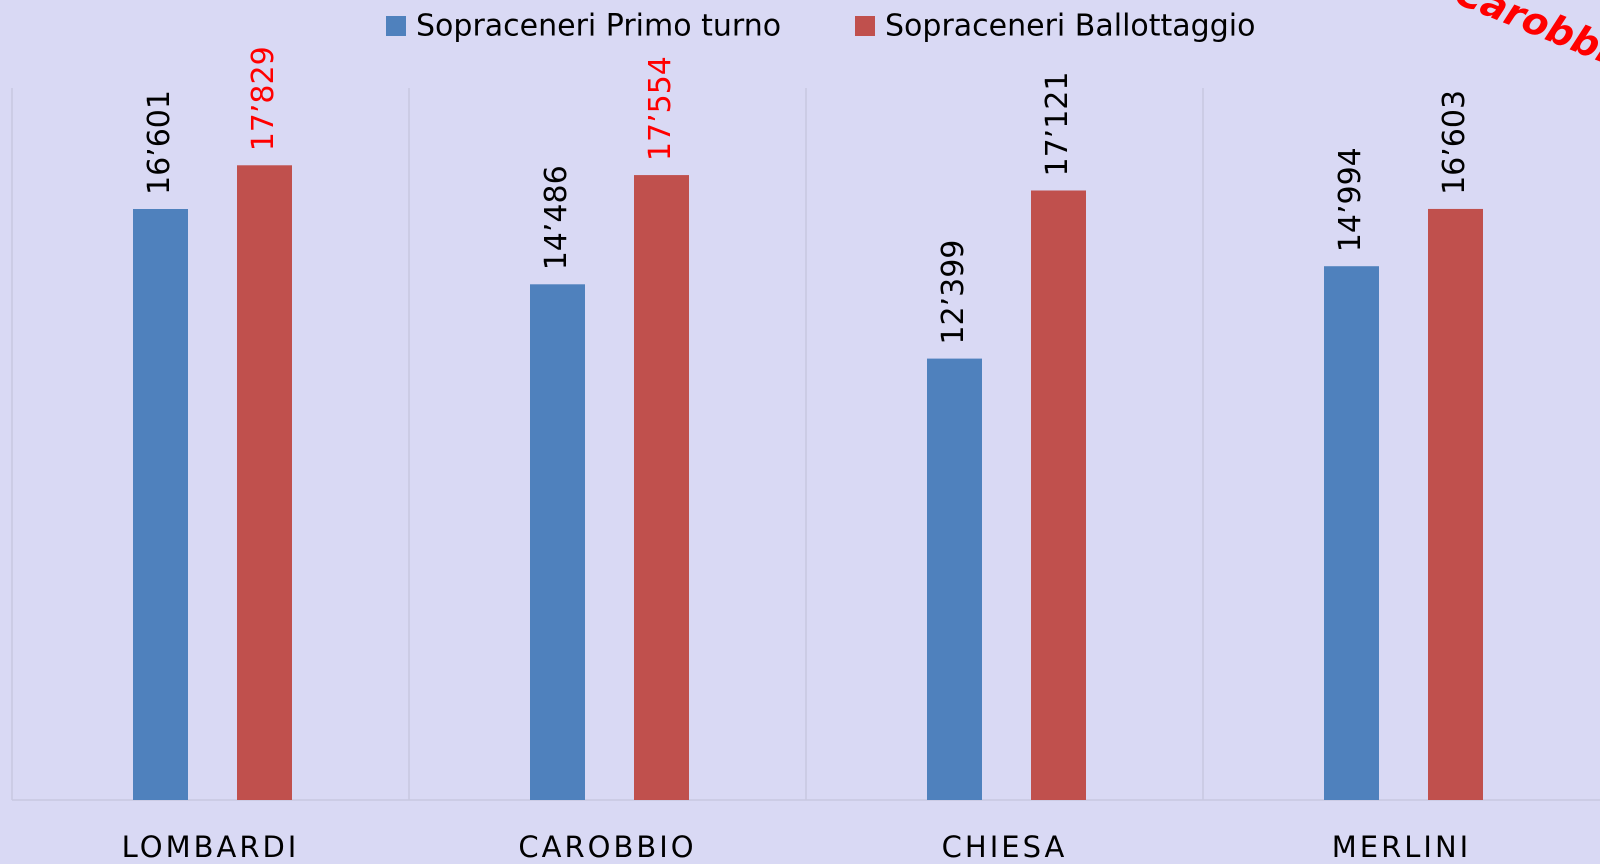 The width and height of the screenshot is (1600, 864). Describe the element at coordinates (1057, 124) in the screenshot. I see `value-label: 17’121` at that location.